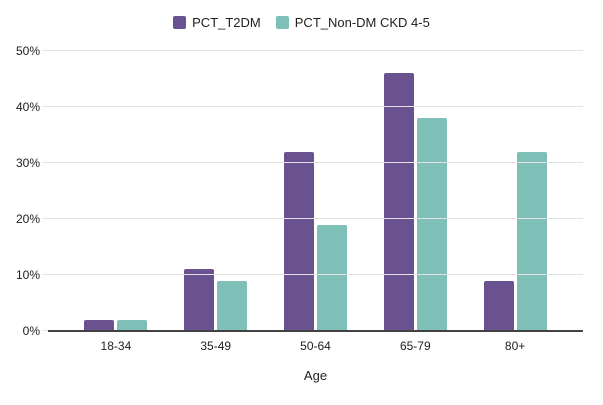  I want to click on x-axis-title: Age, so click(315, 375).